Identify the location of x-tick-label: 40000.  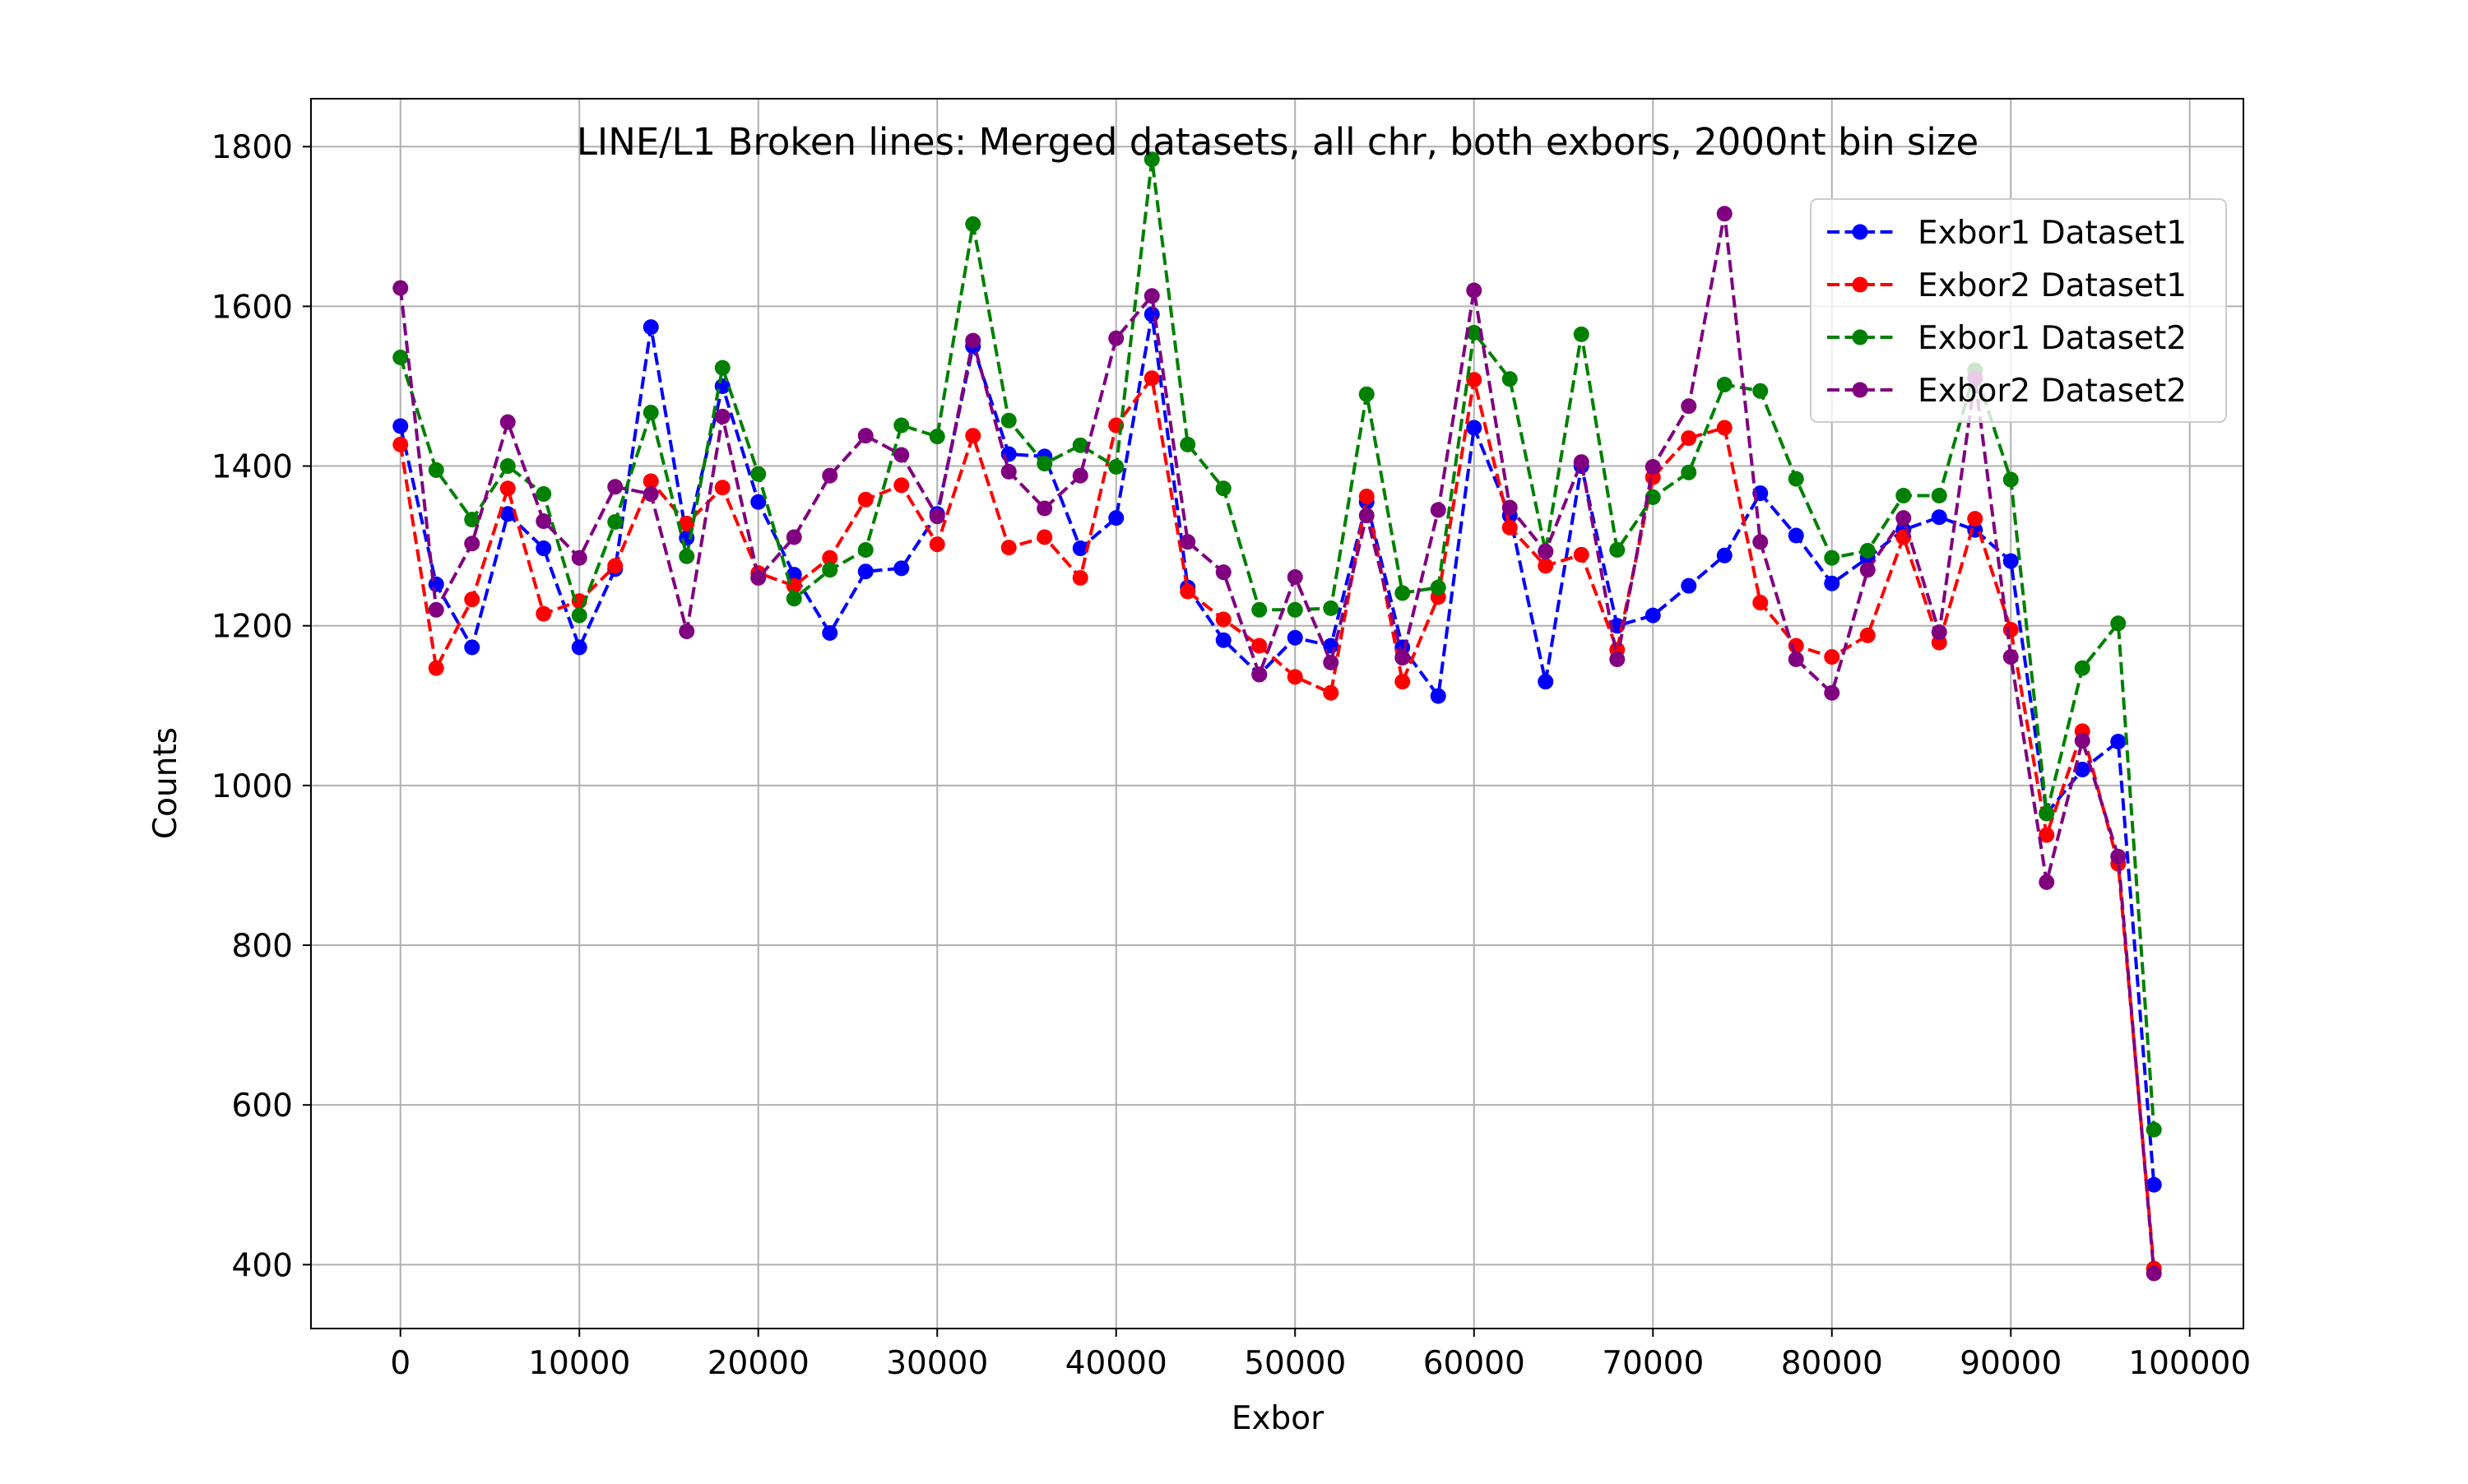
(1116, 1363).